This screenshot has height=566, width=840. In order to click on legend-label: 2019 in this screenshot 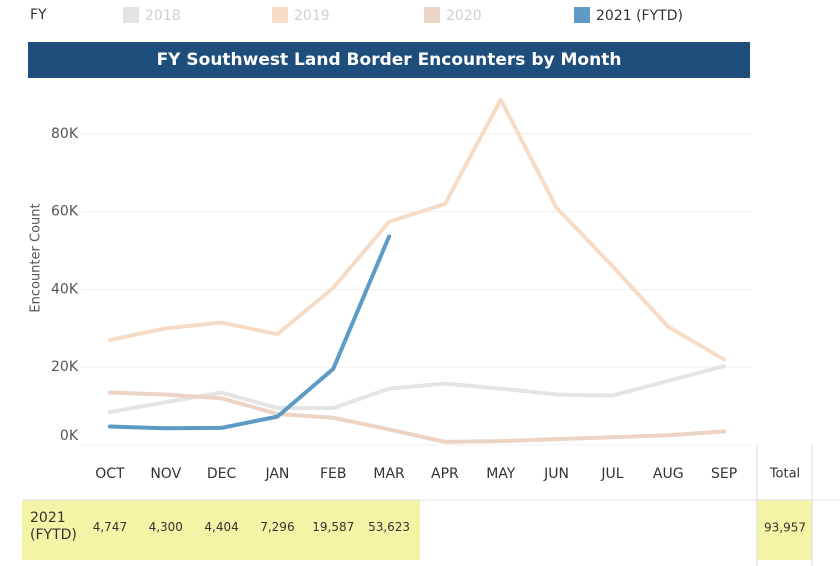, I will do `click(312, 16)`.